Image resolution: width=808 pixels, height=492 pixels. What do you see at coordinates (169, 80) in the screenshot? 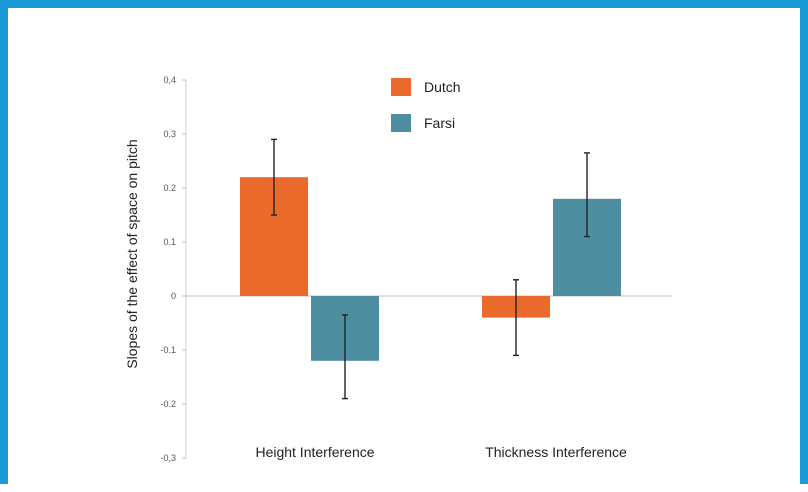
I see `y-tick-label: 0,4` at bounding box center [169, 80].